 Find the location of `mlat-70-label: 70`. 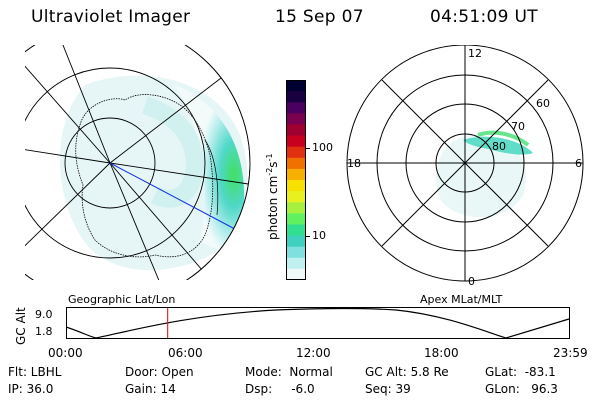

mlat-70-label: 70 is located at coordinates (518, 126).